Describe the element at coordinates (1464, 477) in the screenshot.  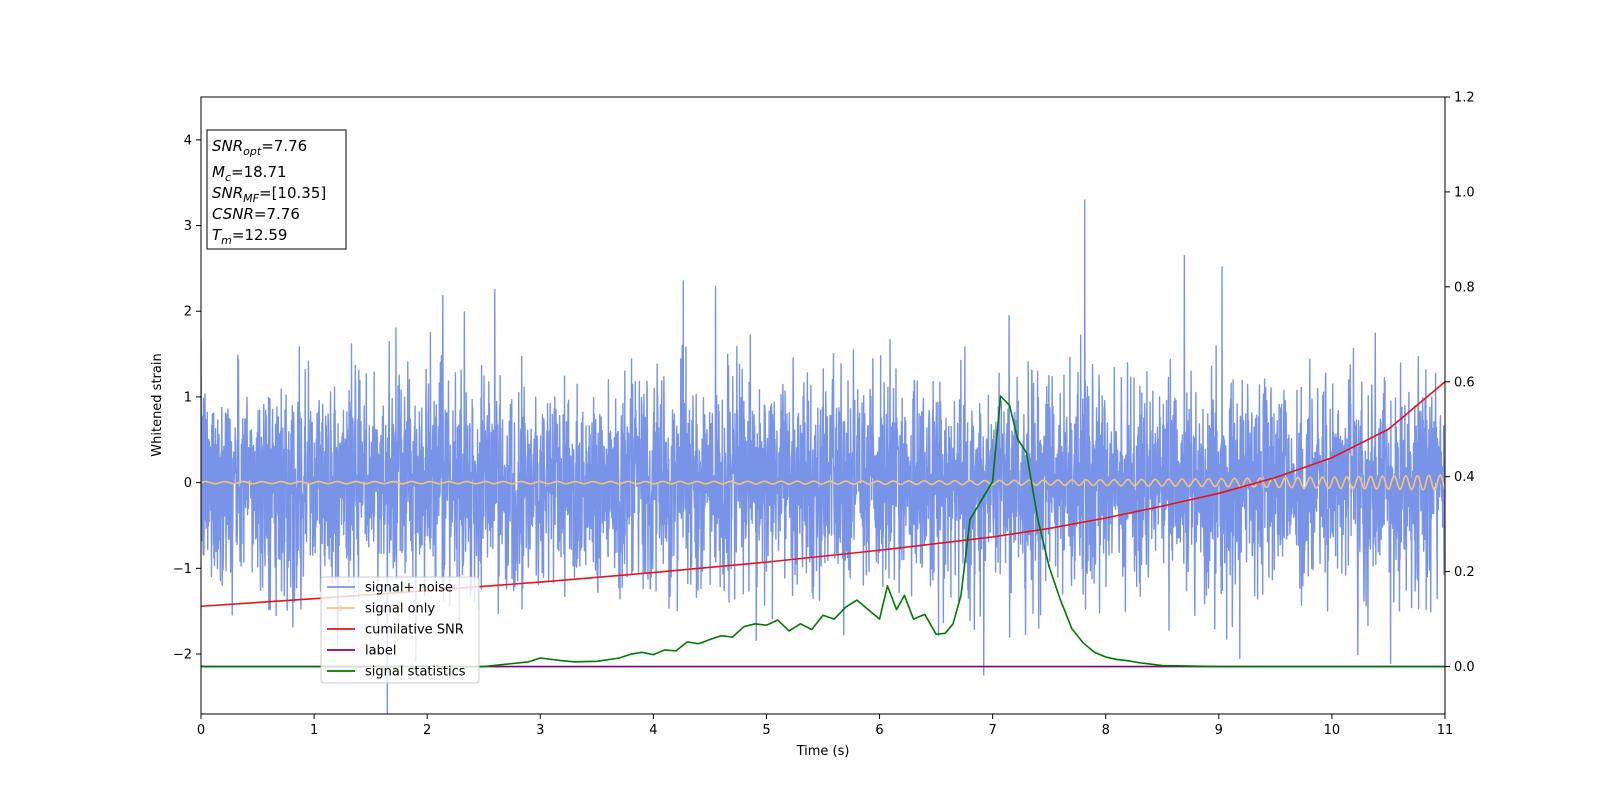
I see `y2-tick-label: 0.4` at that location.